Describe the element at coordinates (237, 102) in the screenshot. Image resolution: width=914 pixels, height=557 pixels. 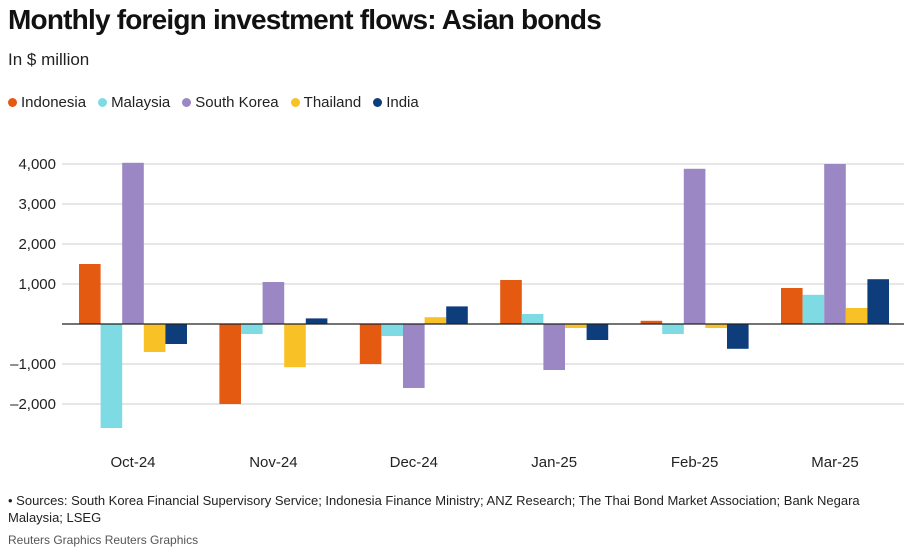
I see `legend-label: South Korea` at that location.